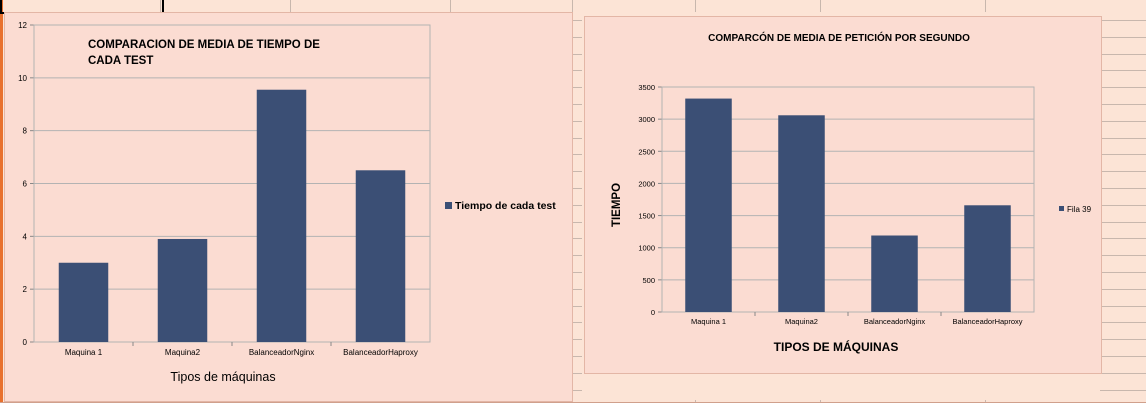 The height and width of the screenshot is (413, 1146). What do you see at coordinates (648, 280) in the screenshot?
I see `y-tick-label: 500` at bounding box center [648, 280].